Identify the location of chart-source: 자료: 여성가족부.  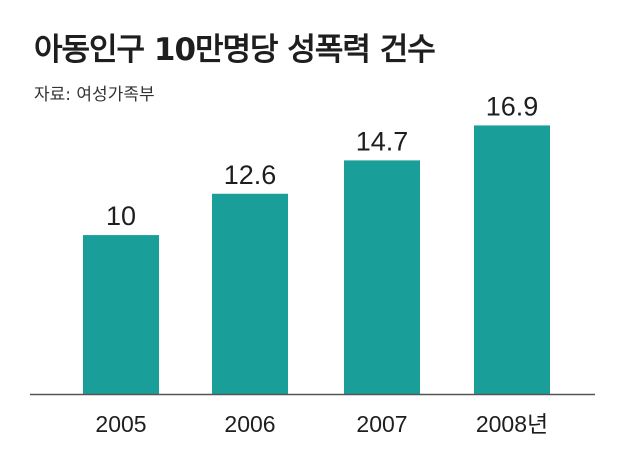
(94, 95).